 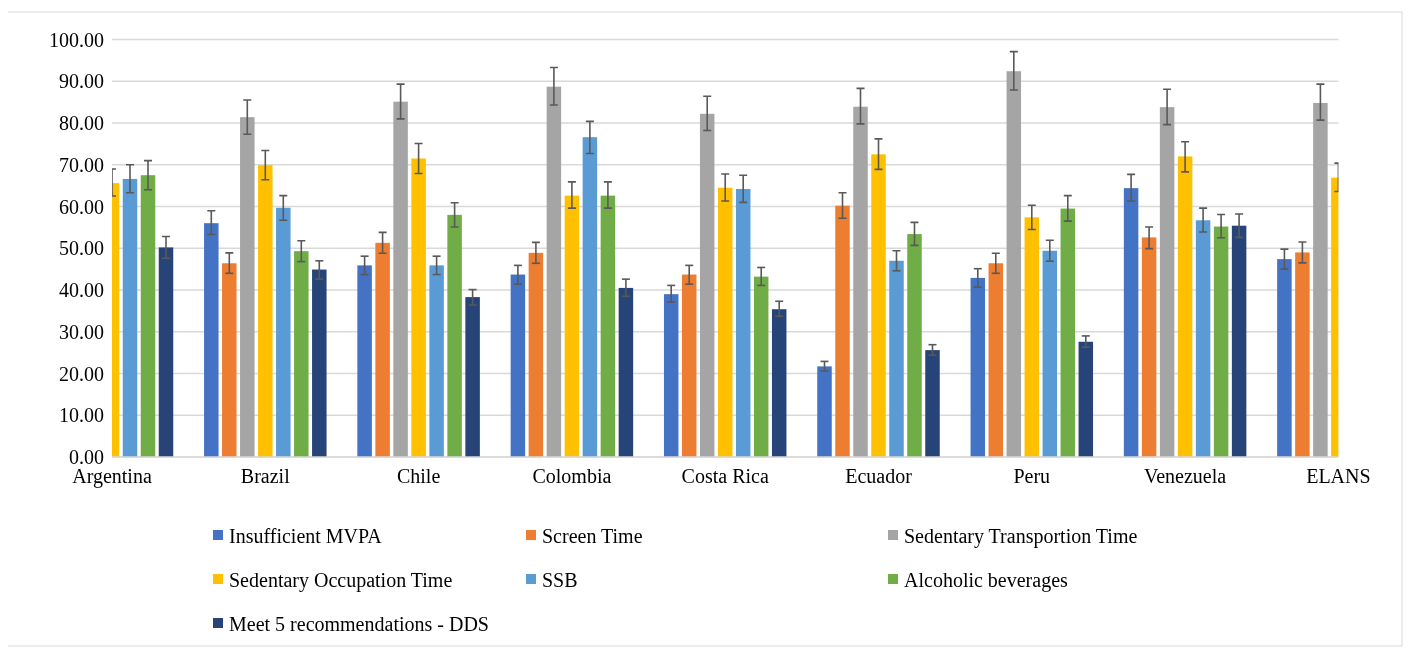 What do you see at coordinates (418, 476) in the screenshot?
I see `x-tick-label: Chile` at bounding box center [418, 476].